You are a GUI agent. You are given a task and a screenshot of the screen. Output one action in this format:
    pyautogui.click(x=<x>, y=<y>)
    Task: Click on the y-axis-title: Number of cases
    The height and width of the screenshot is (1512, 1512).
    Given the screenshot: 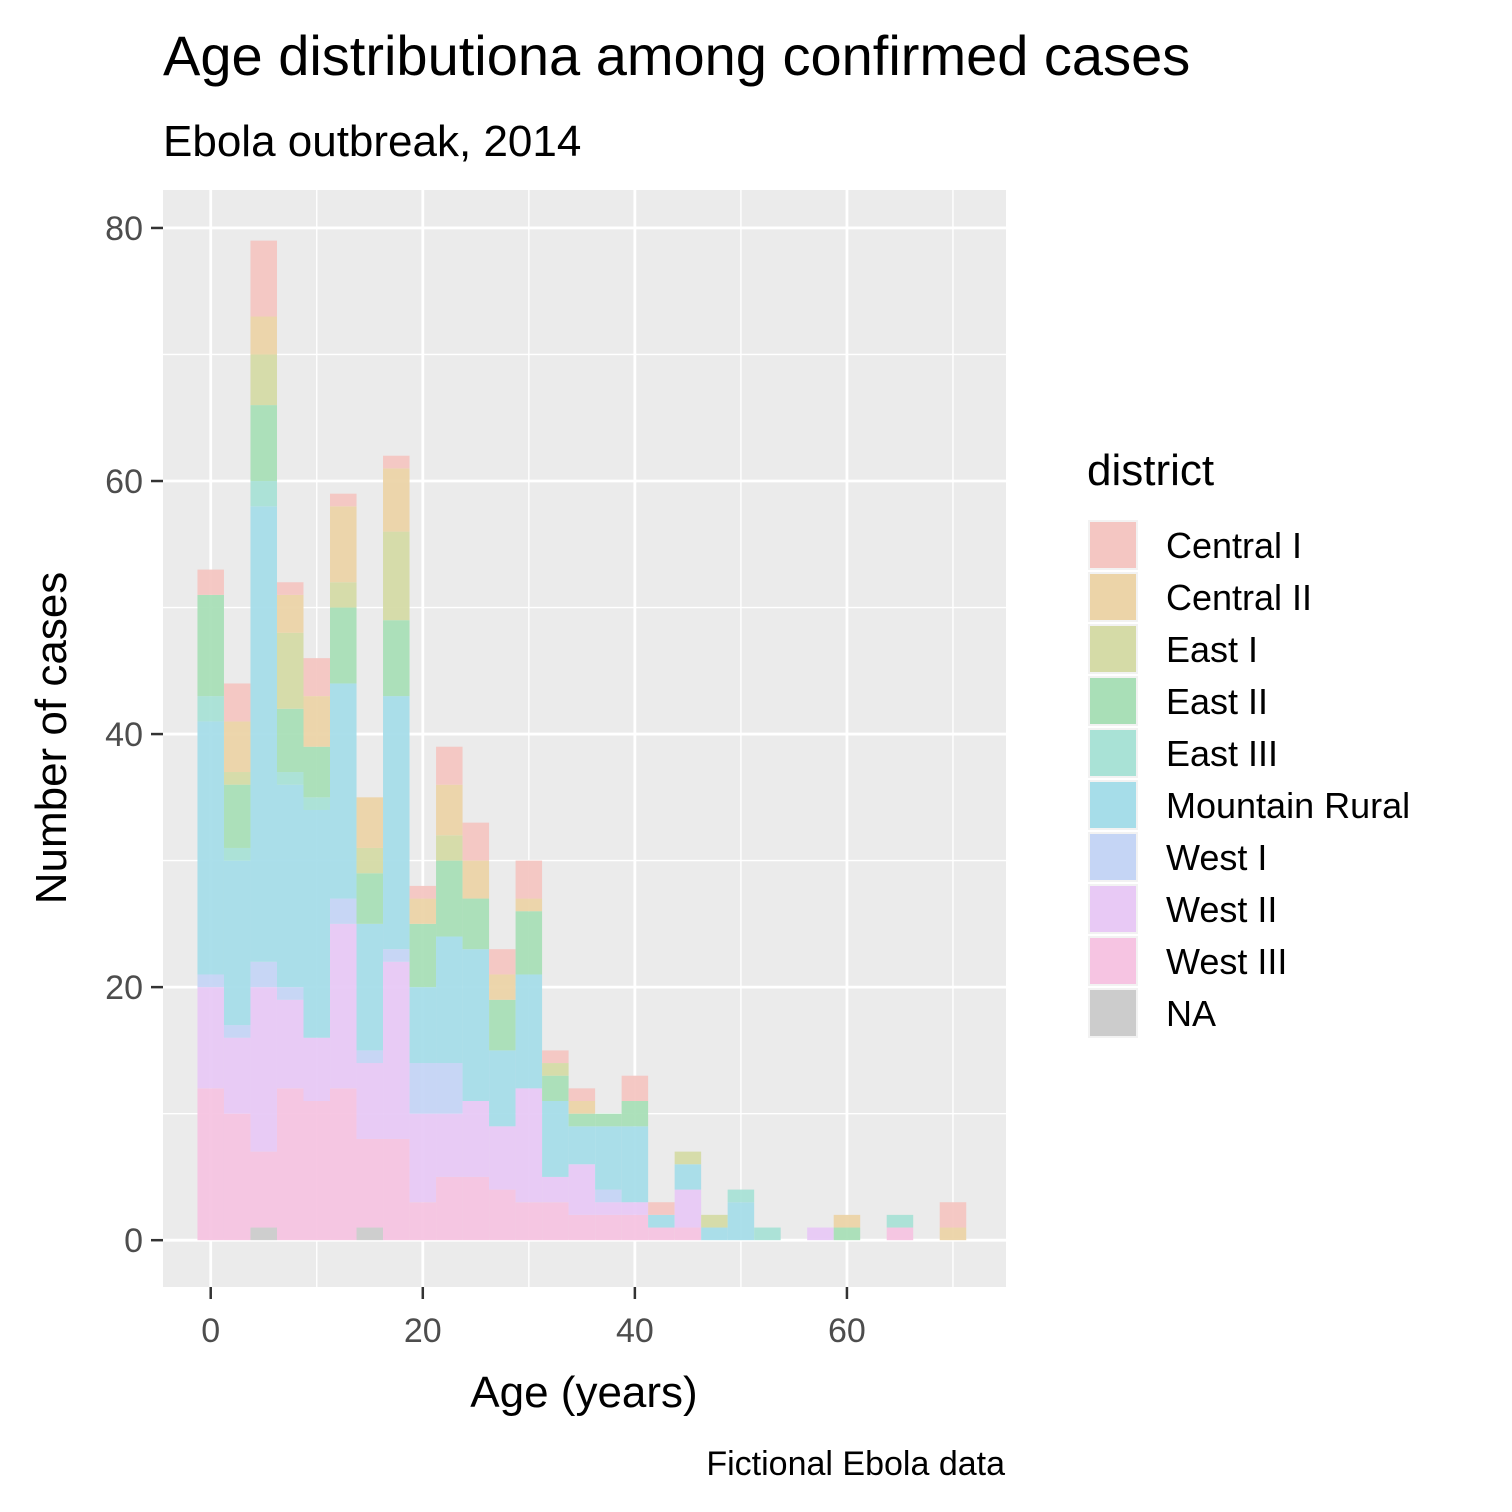 What is the action you would take?
    pyautogui.click(x=51, y=738)
    